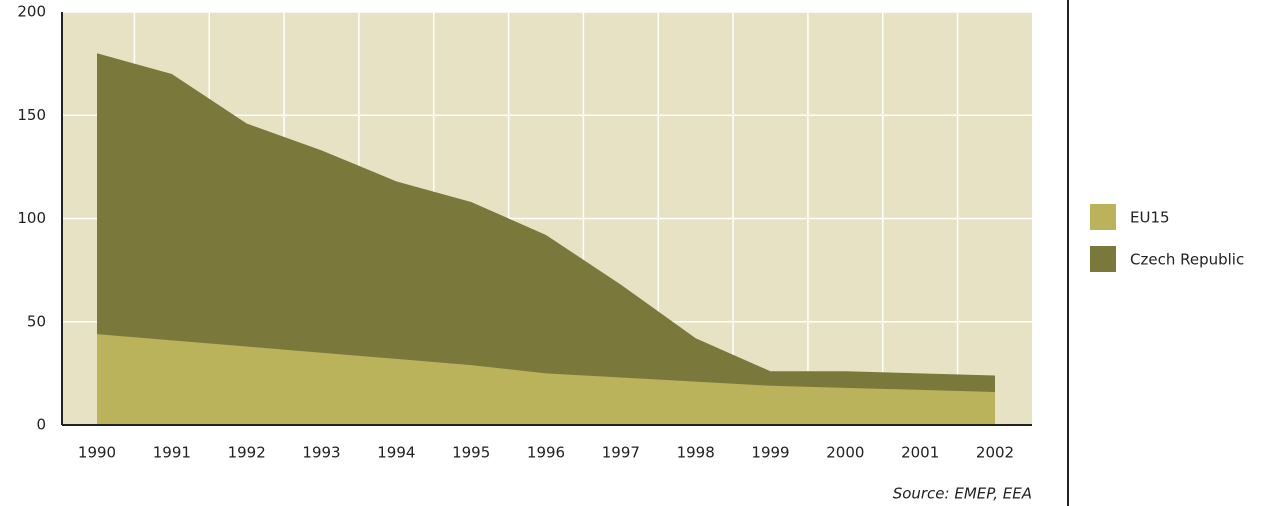 The height and width of the screenshot is (506, 1282). Describe the element at coordinates (845, 453) in the screenshot. I see `x-tick-label: 2000` at that location.